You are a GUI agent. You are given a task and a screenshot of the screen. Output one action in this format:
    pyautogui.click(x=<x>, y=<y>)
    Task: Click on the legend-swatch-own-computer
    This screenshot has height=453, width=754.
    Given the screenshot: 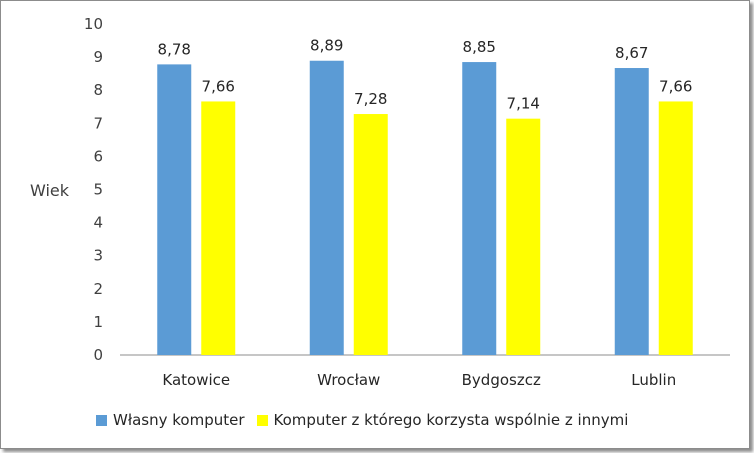 What is the action you would take?
    pyautogui.click(x=101, y=420)
    